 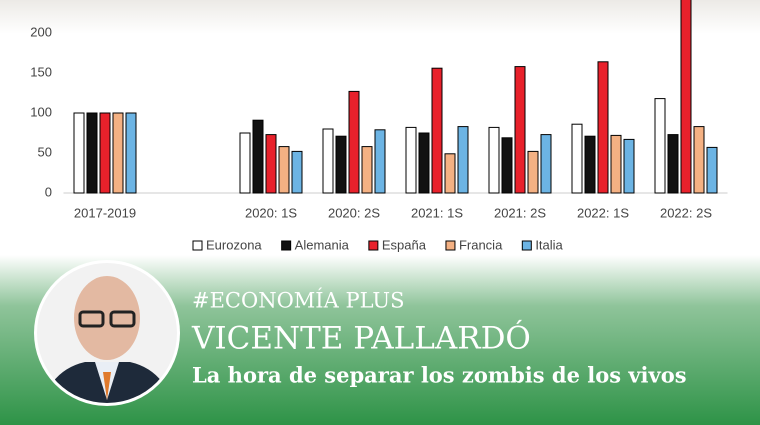 I want to click on x-tick-label: 2021: 1S, so click(x=437, y=212).